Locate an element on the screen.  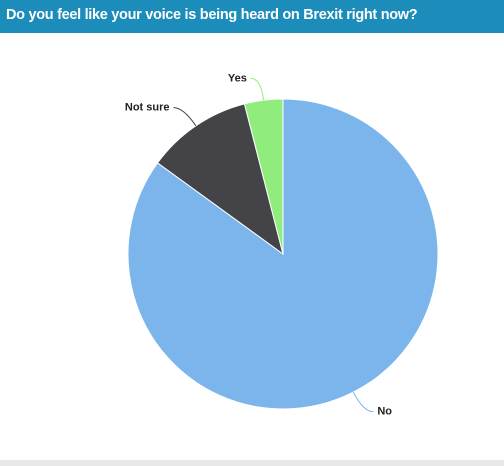
slice-label: Not sure is located at coordinates (147, 108).